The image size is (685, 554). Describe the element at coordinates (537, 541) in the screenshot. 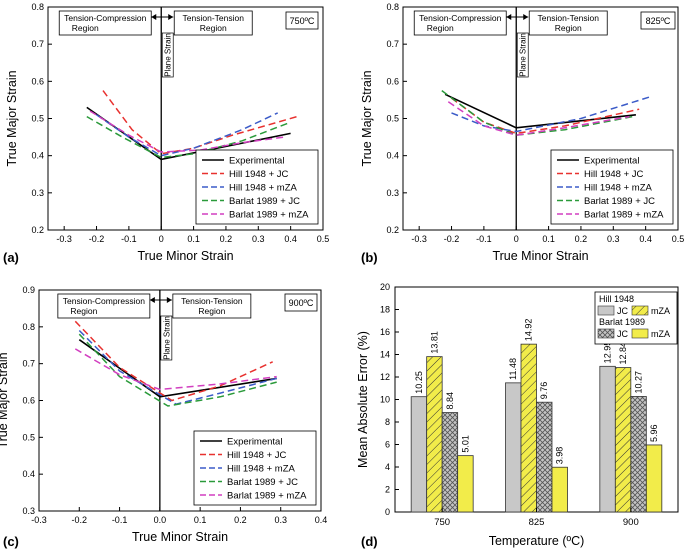

I see `x-axis-label: Temperature (ºC)` at that location.